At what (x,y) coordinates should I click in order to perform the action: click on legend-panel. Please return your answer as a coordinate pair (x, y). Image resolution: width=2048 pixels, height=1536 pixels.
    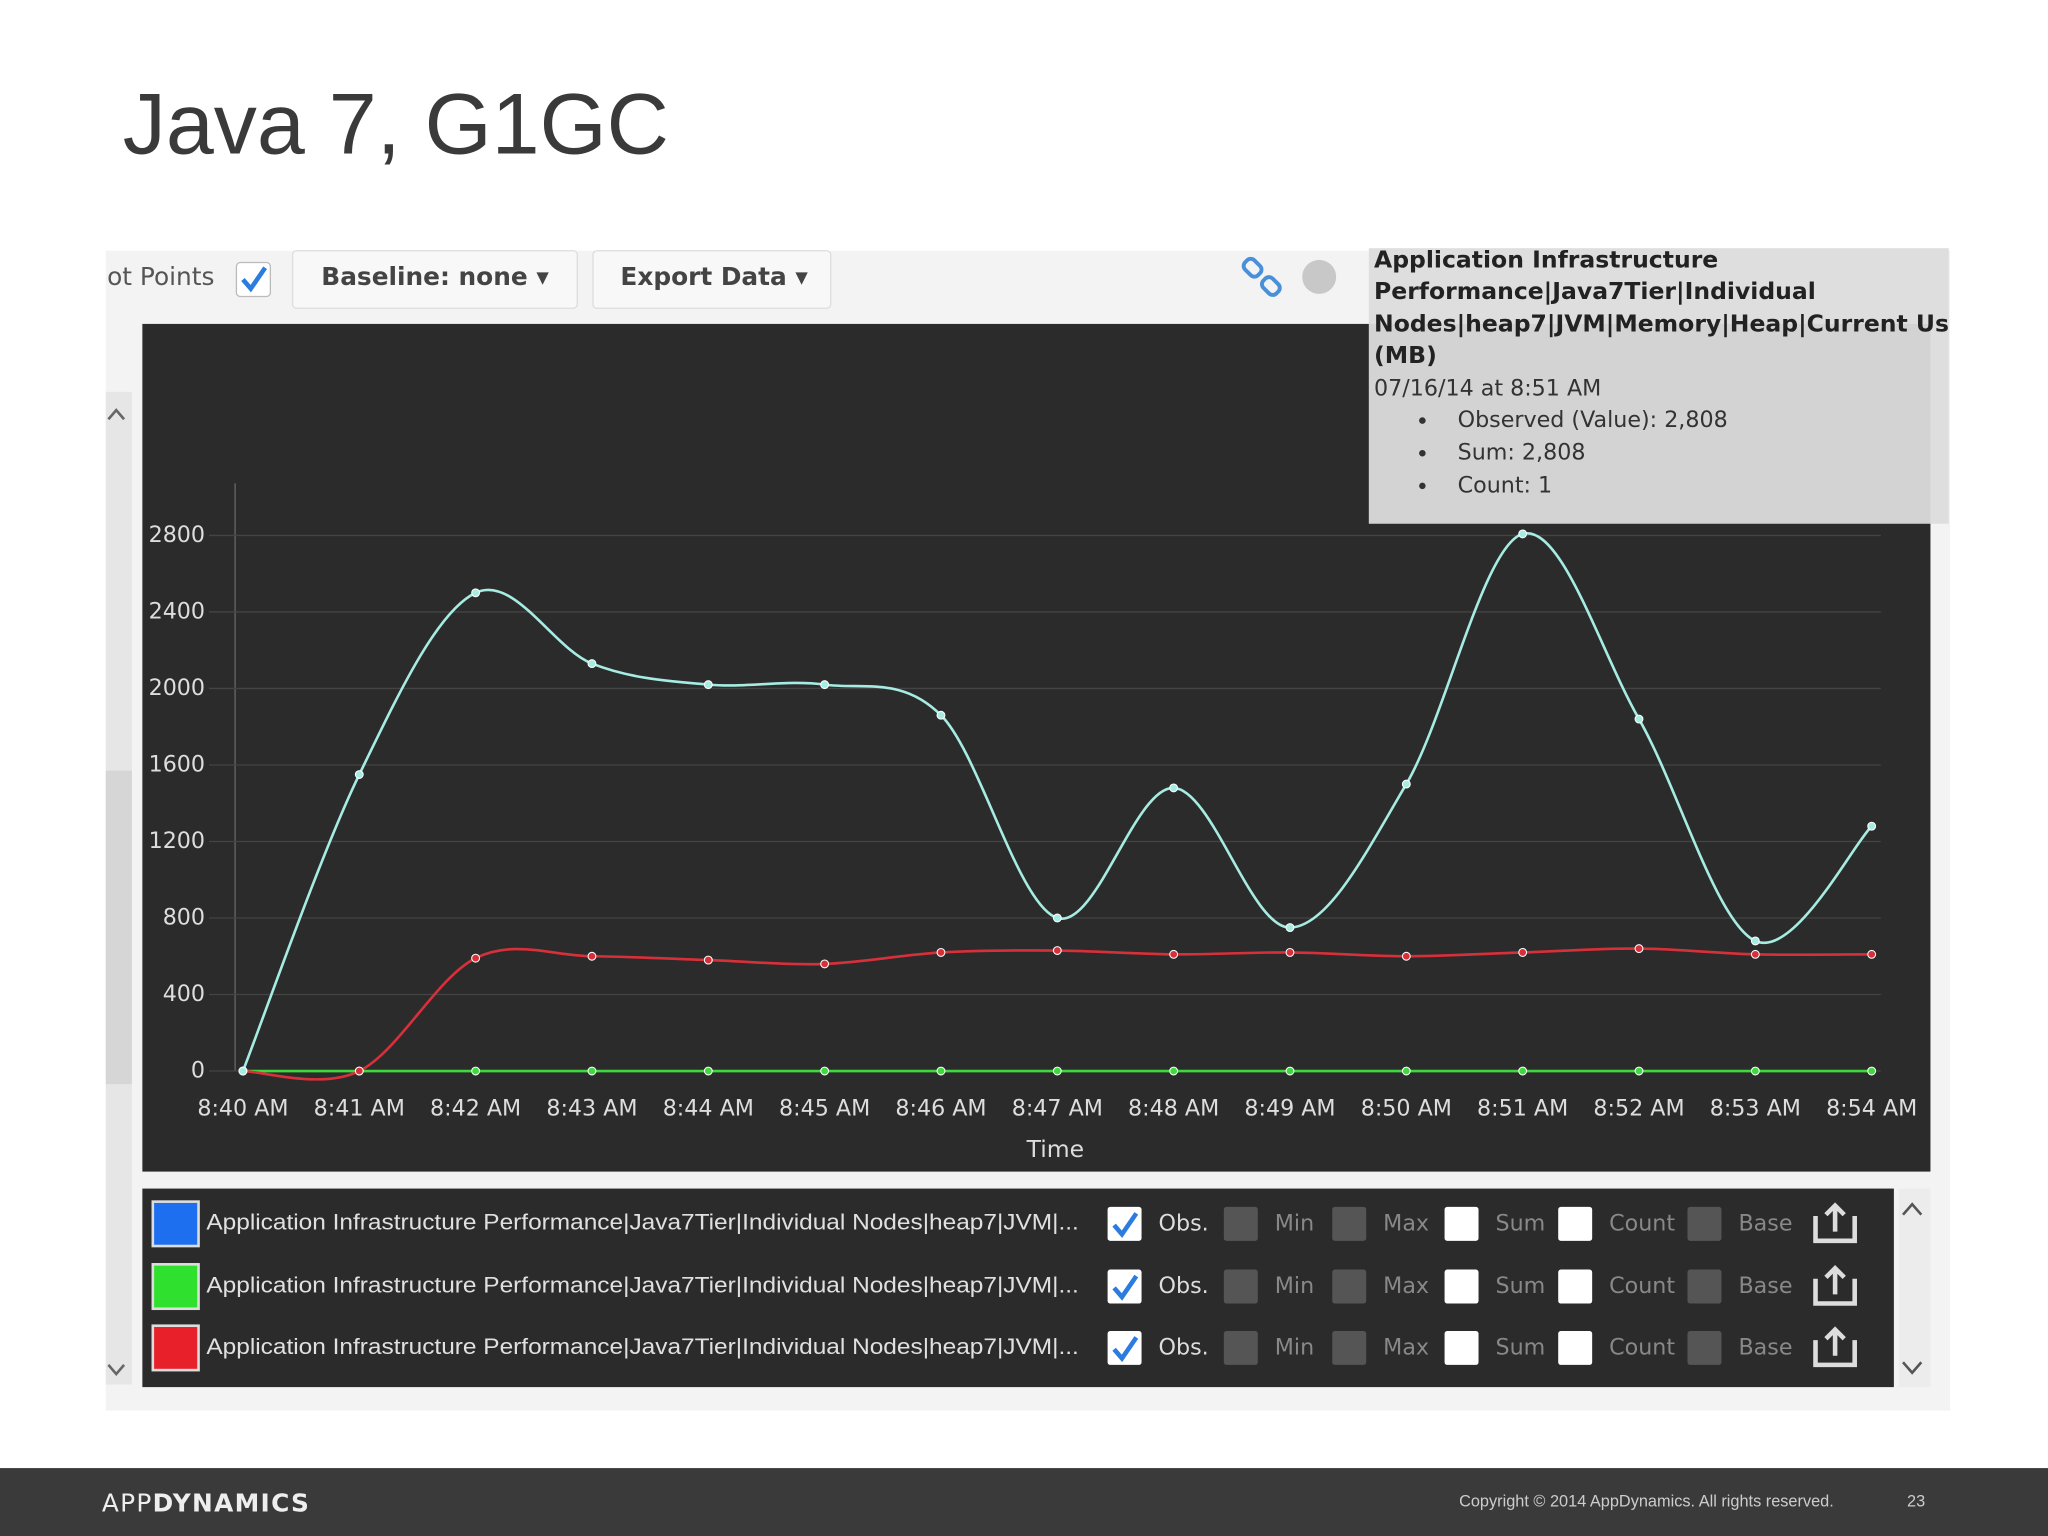
    Looking at the image, I should click on (1018, 1288).